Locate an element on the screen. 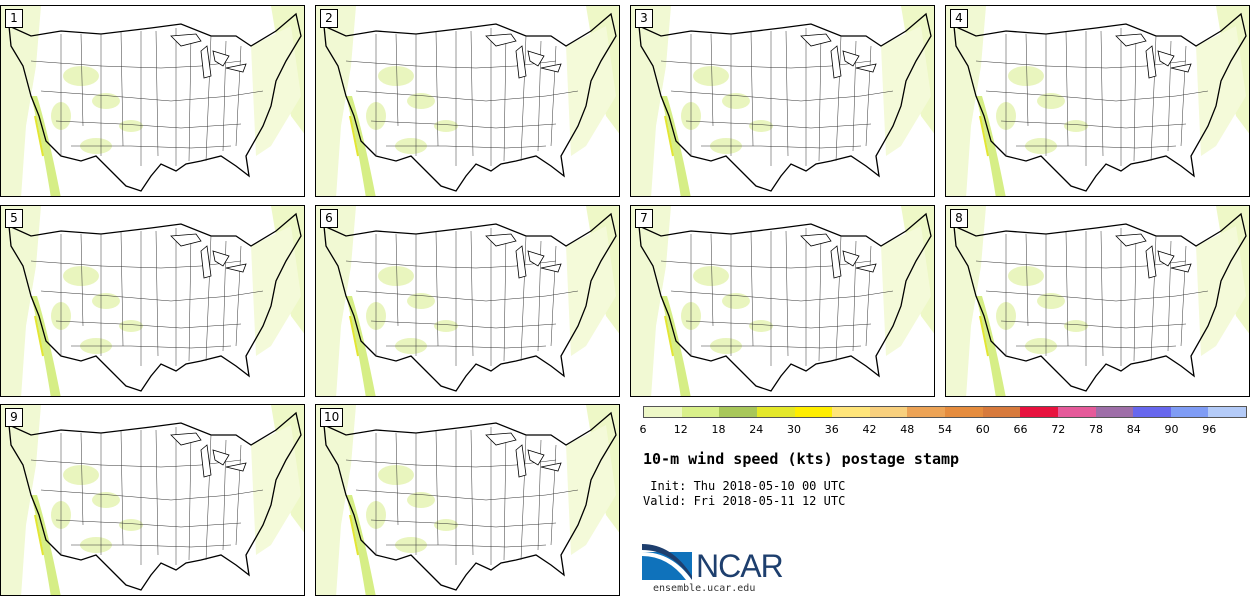 This screenshot has width=1260, height=597. colorbar-tick-label: 24 is located at coordinates (756, 429).